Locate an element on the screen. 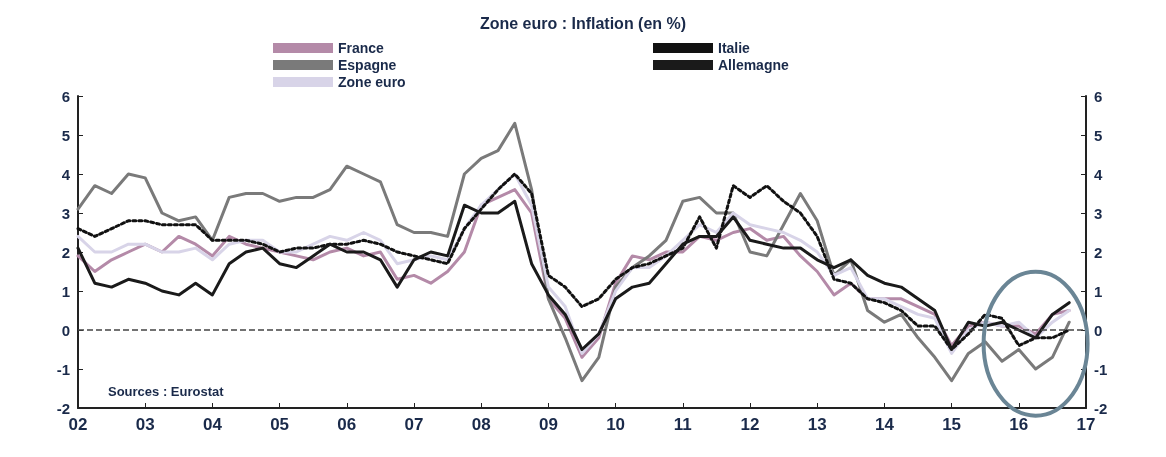 The image size is (1166, 457). y-tick-label: 1 is located at coordinates (65, 291).